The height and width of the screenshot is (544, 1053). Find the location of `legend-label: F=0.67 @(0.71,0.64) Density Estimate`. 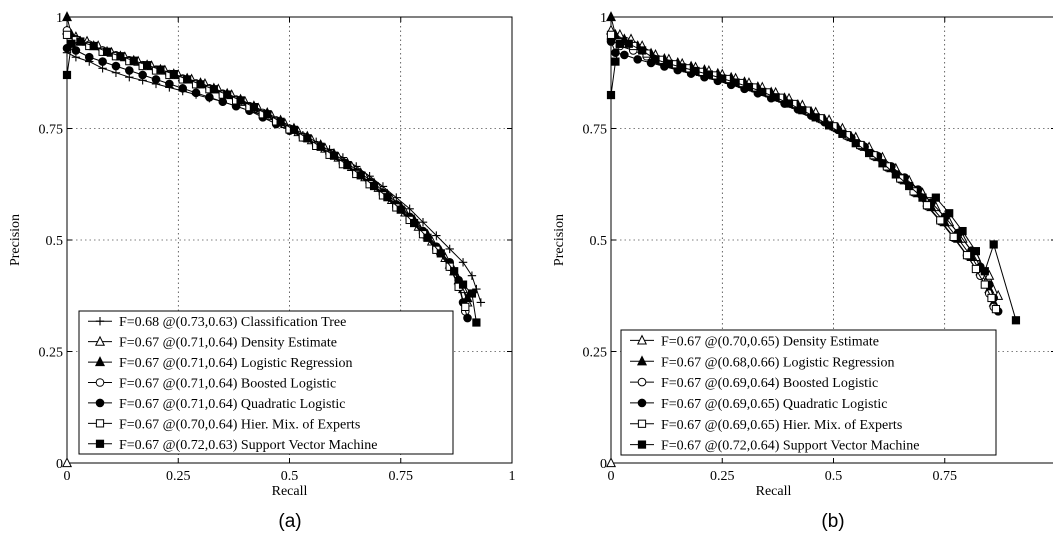

legend-label: F=0.67 @(0.71,0.64) Density Estimate is located at coordinates (228, 343).